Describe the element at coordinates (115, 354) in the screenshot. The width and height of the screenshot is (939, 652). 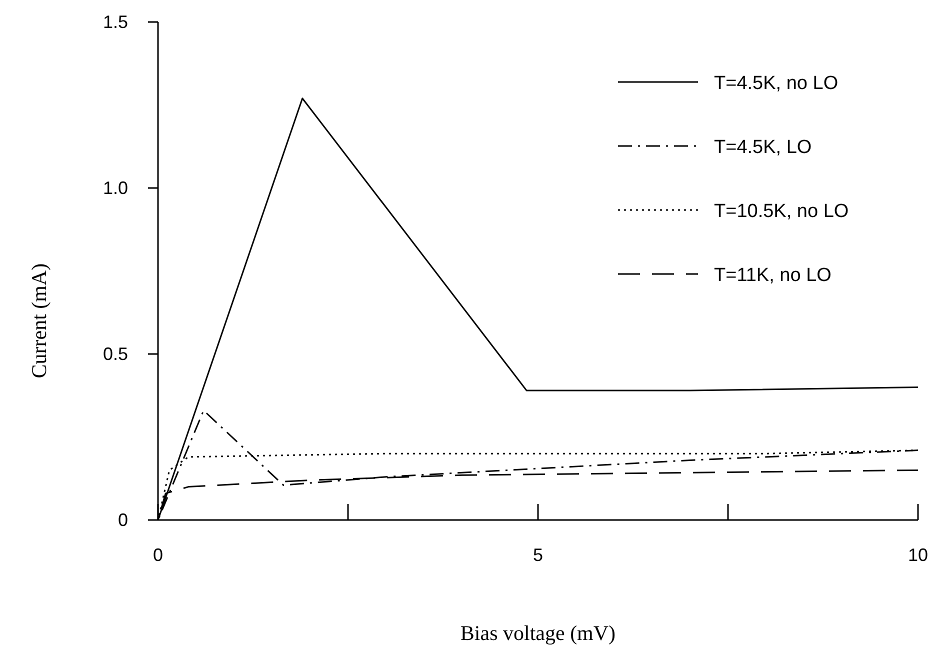
I see `y-tick-label: 0.5` at that location.